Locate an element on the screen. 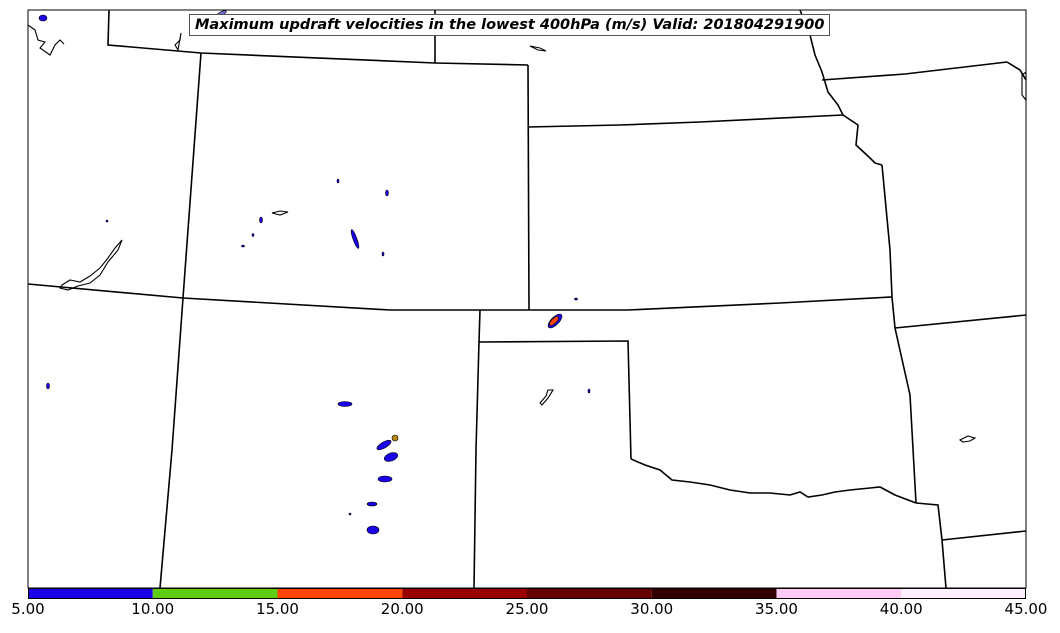  colorbar-tick-label: 20.00 is located at coordinates (402, 609).